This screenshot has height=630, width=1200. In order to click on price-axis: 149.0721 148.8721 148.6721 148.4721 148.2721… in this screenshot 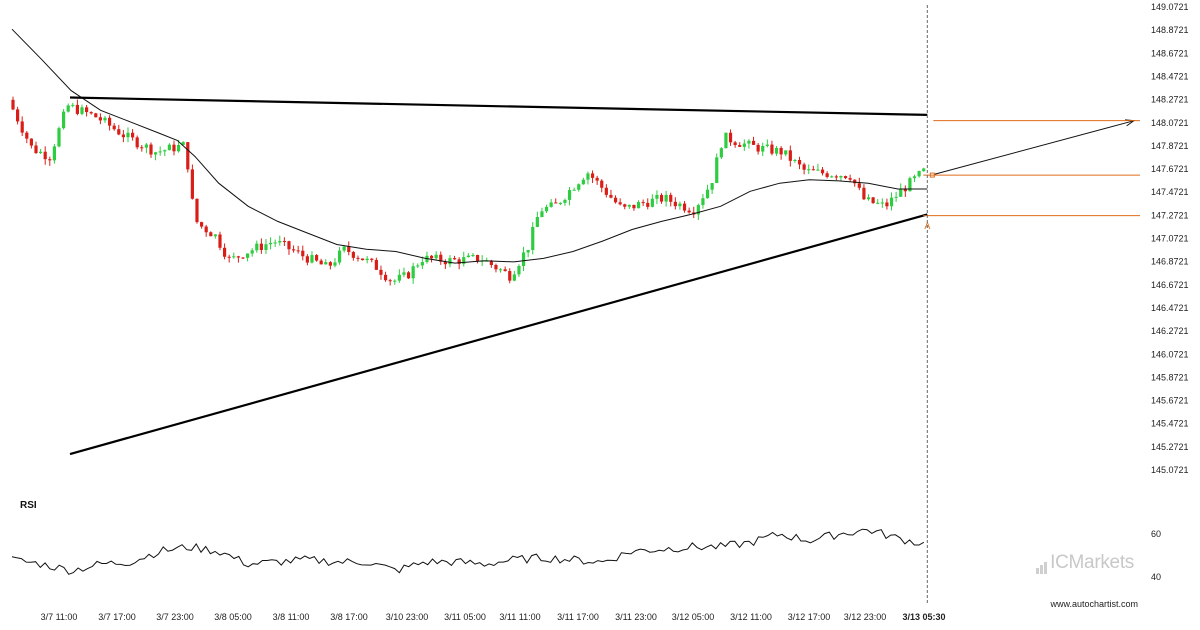, I will do `click(1170, 238)`.